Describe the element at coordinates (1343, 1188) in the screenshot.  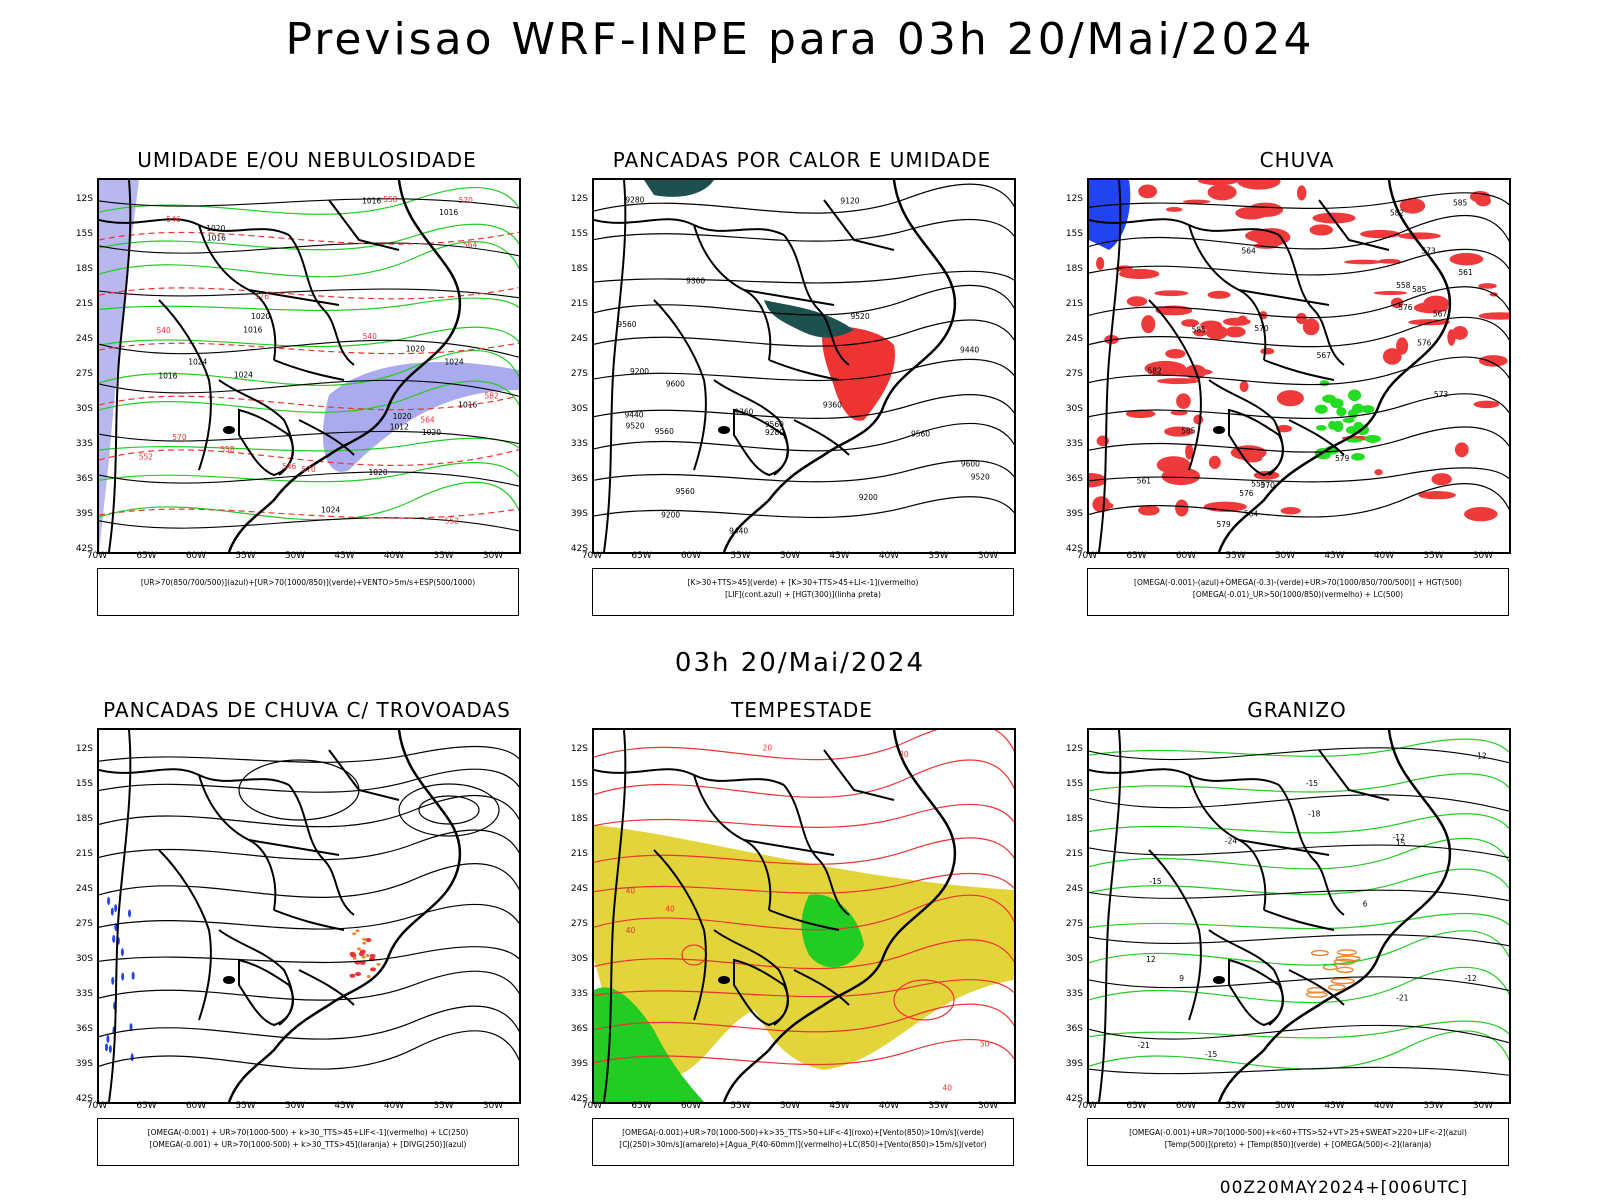
I see `run-timestamp: 00Z20MAY2024+[006UTC]` at that location.